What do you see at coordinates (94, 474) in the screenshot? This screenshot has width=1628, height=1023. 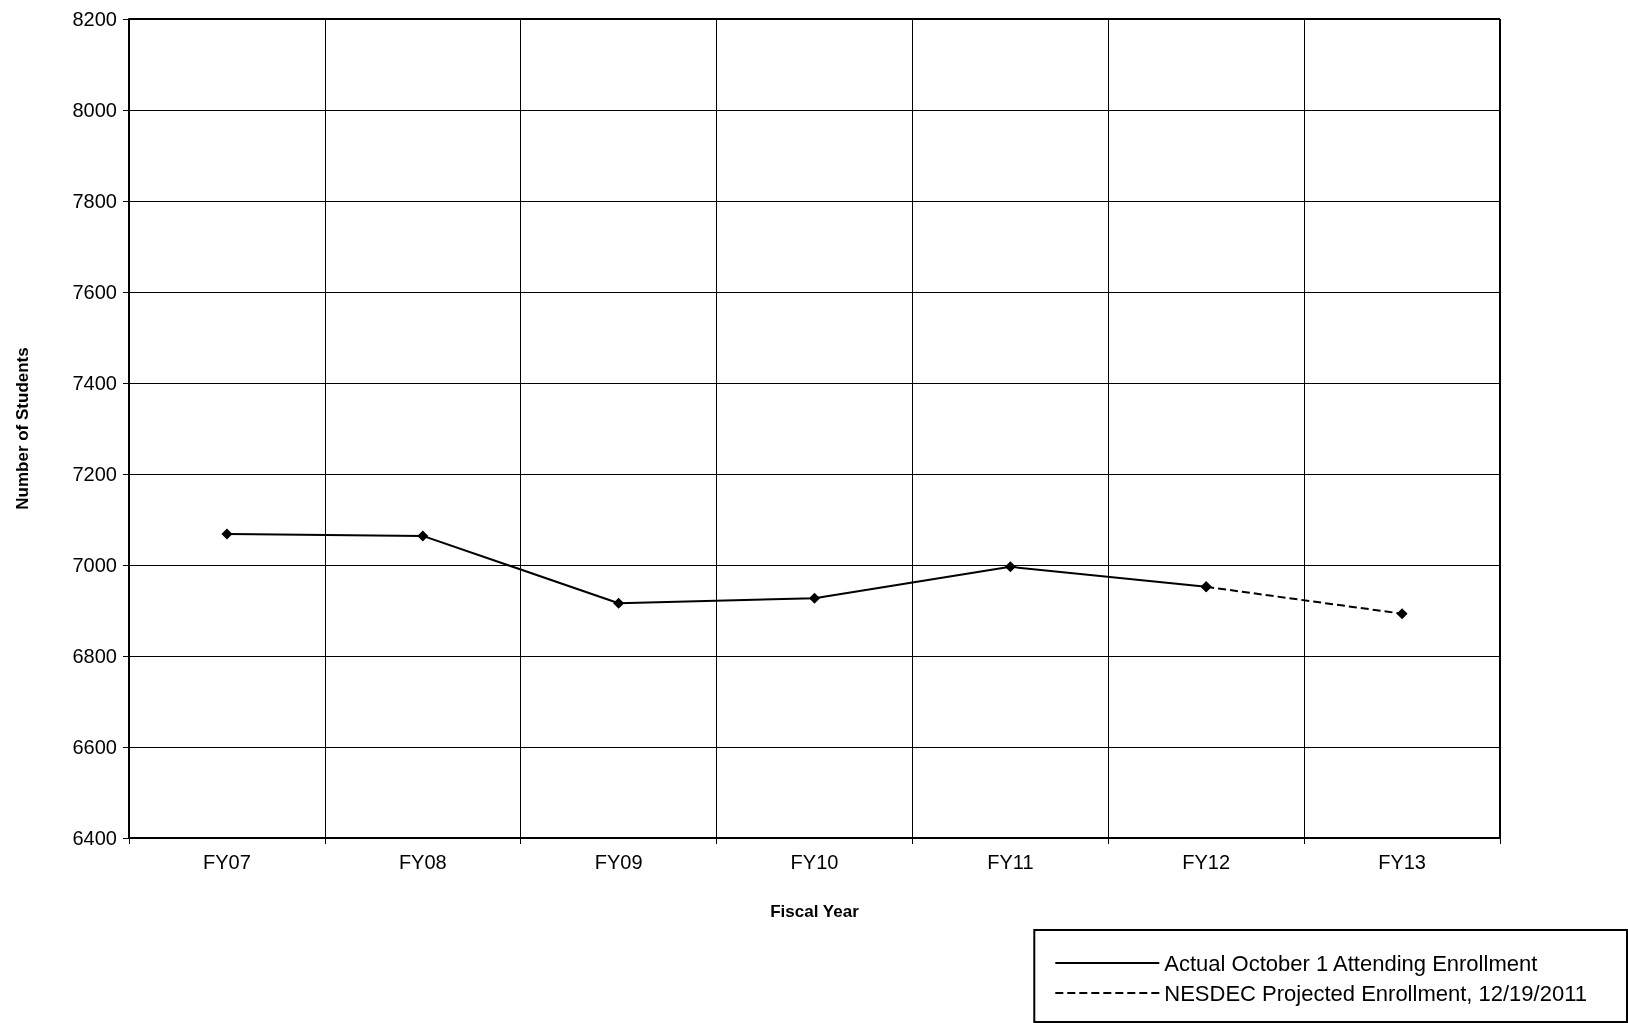 I see `y-tick-label: 7200` at bounding box center [94, 474].